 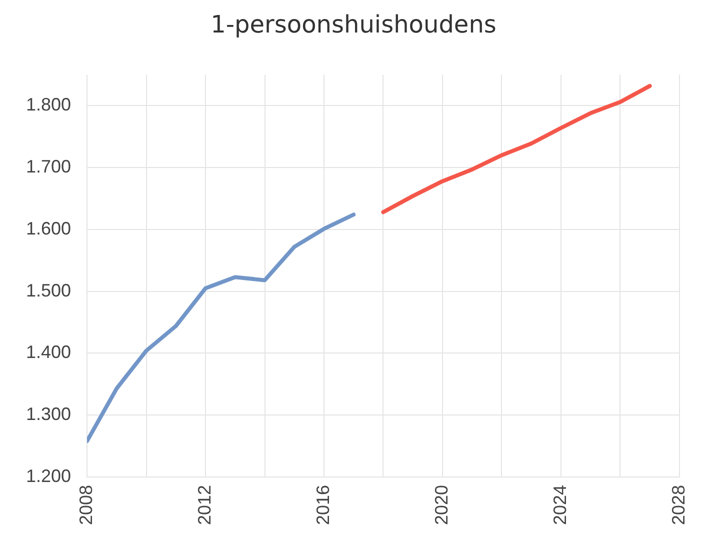 What do you see at coordinates (49, 290) in the screenshot?
I see `y-tick-label: 1.500` at bounding box center [49, 290].